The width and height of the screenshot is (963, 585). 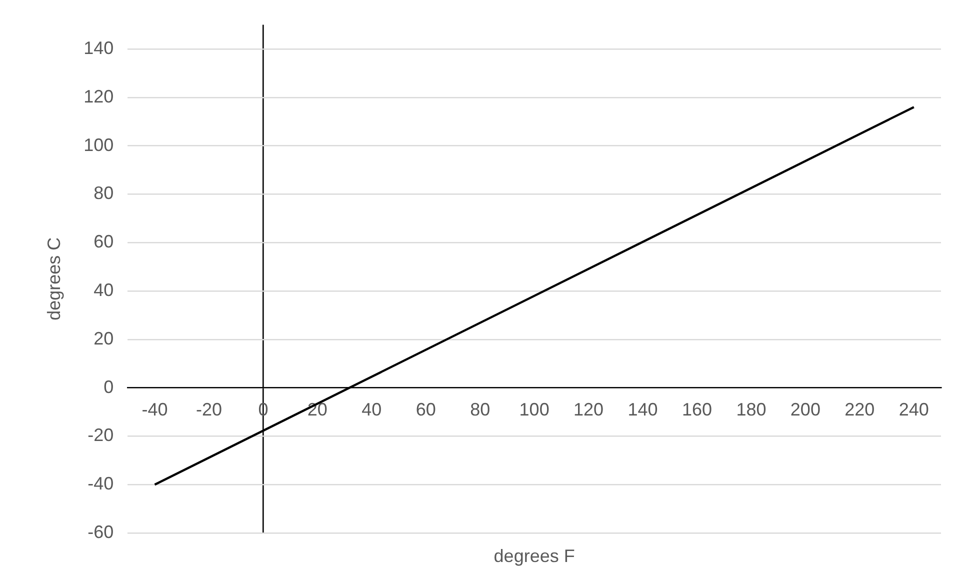 I want to click on y-tick-label: 0, so click(x=109, y=386).